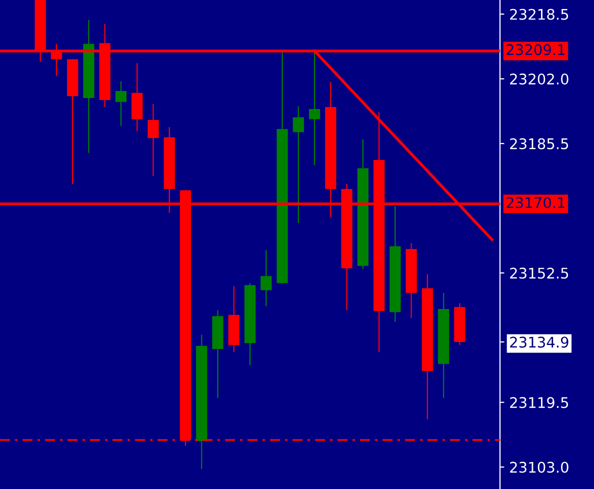 The image size is (594, 489). I want to click on y-tick-label: 23185.5, so click(539, 144).